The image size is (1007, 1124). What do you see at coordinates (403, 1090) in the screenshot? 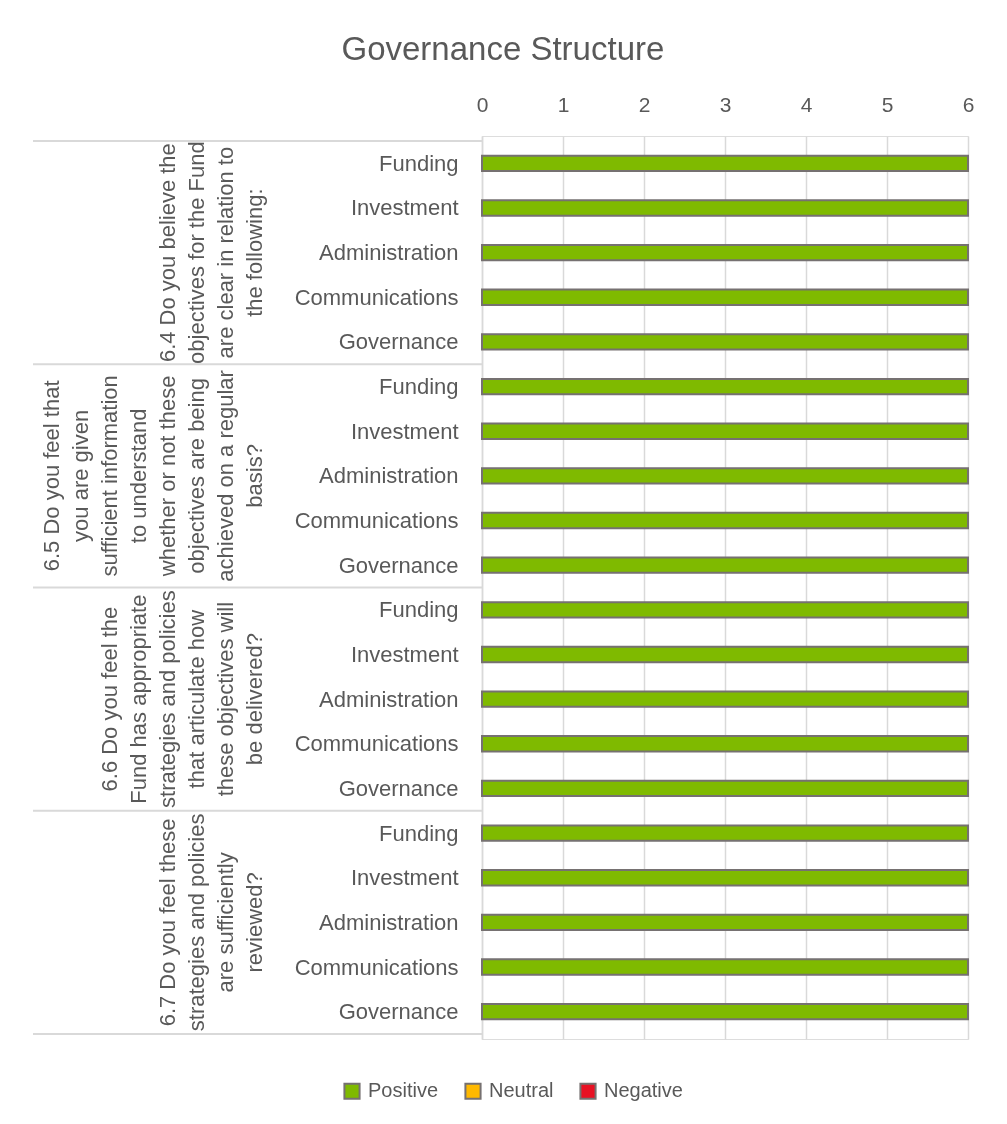
I see `legend-label: Positive` at bounding box center [403, 1090].